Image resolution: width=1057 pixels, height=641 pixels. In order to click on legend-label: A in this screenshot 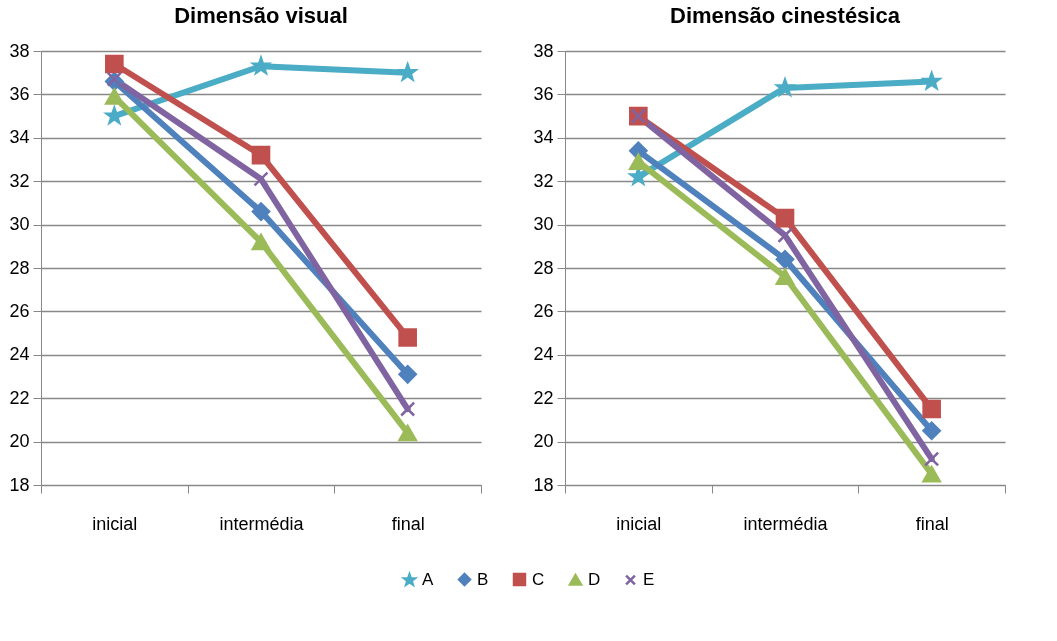, I will do `click(428, 580)`.